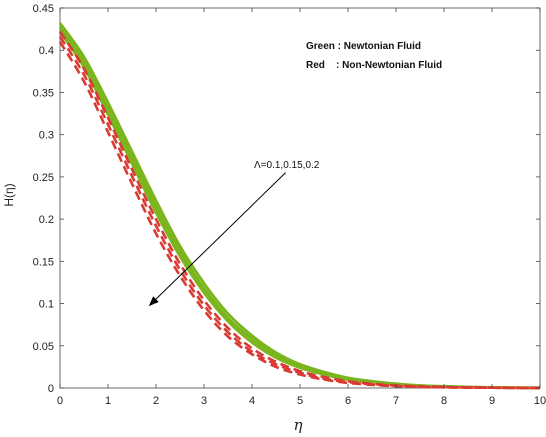 The height and width of the screenshot is (437, 546). I want to click on x-tick-label: 4, so click(252, 401).